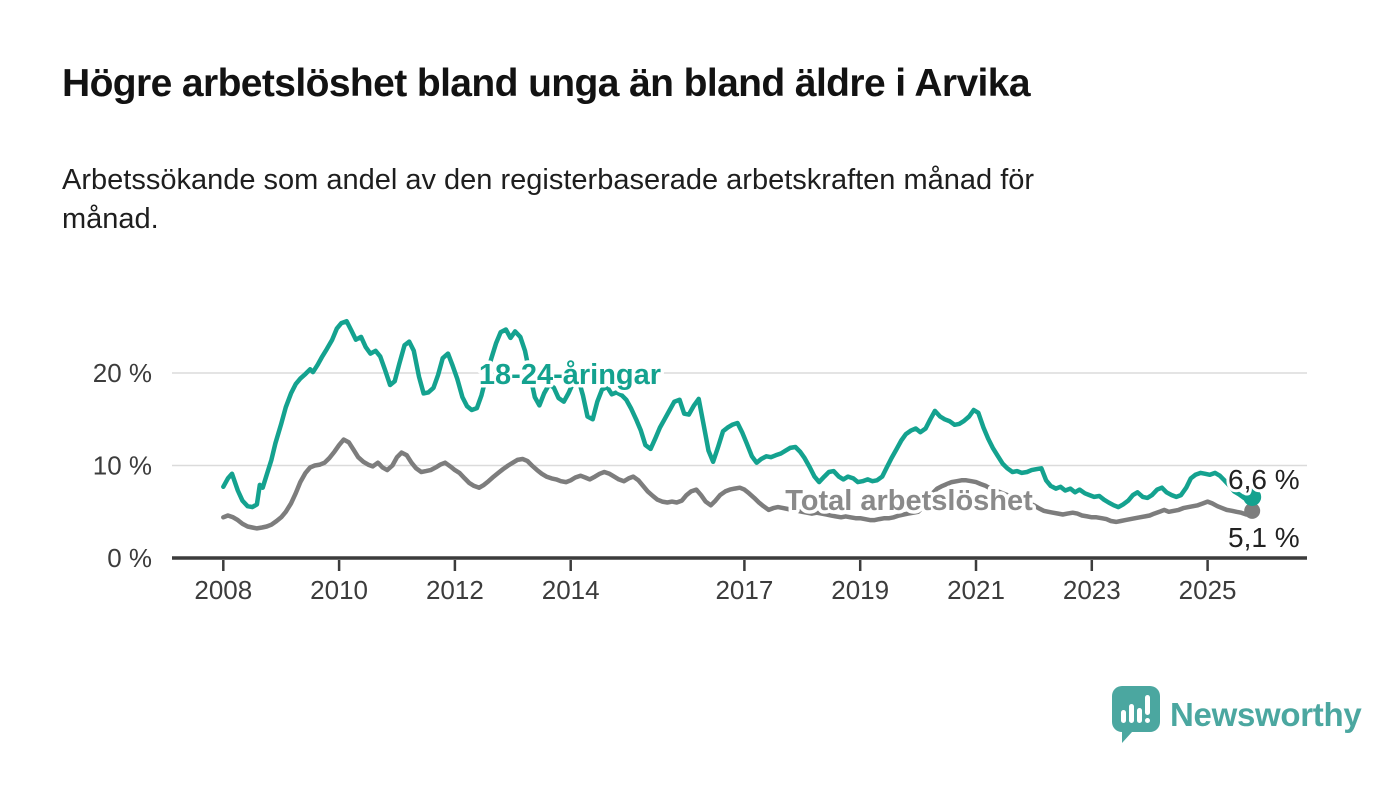  I want to click on x-axis-label-2008: 2008, so click(223, 590).